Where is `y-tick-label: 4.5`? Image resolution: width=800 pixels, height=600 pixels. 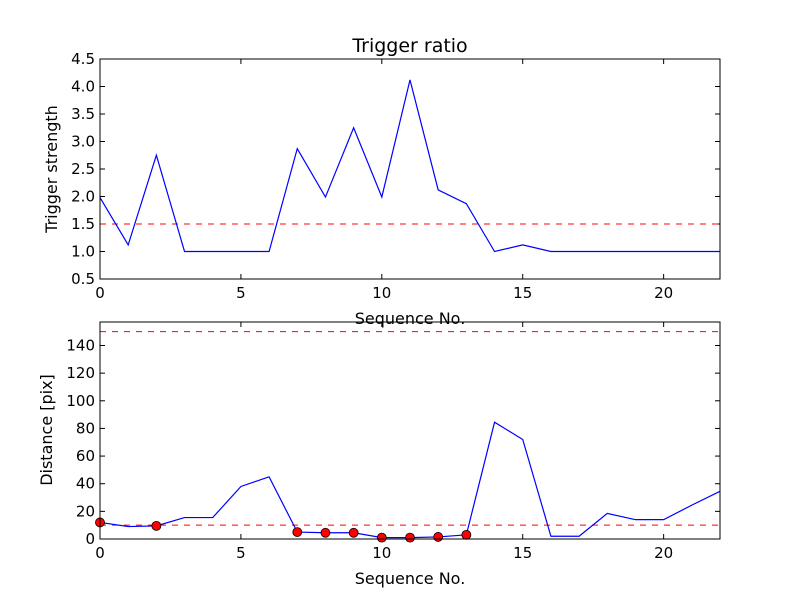 y-tick-label: 4.5 is located at coordinates (83, 59).